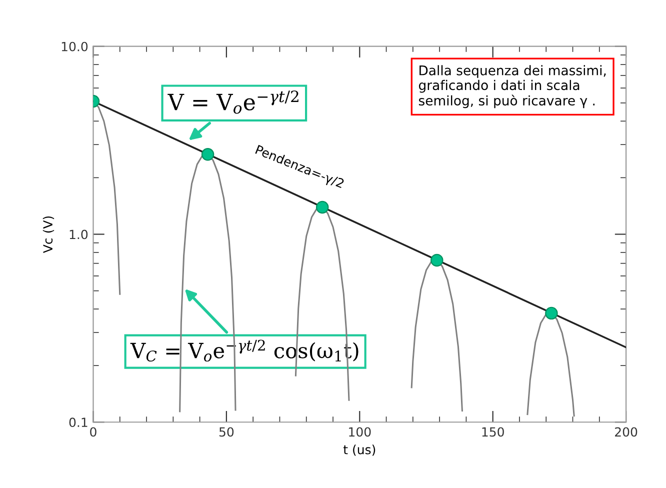  Describe the element at coordinates (626, 432) in the screenshot. I see `x-tick-label: 200` at that location.